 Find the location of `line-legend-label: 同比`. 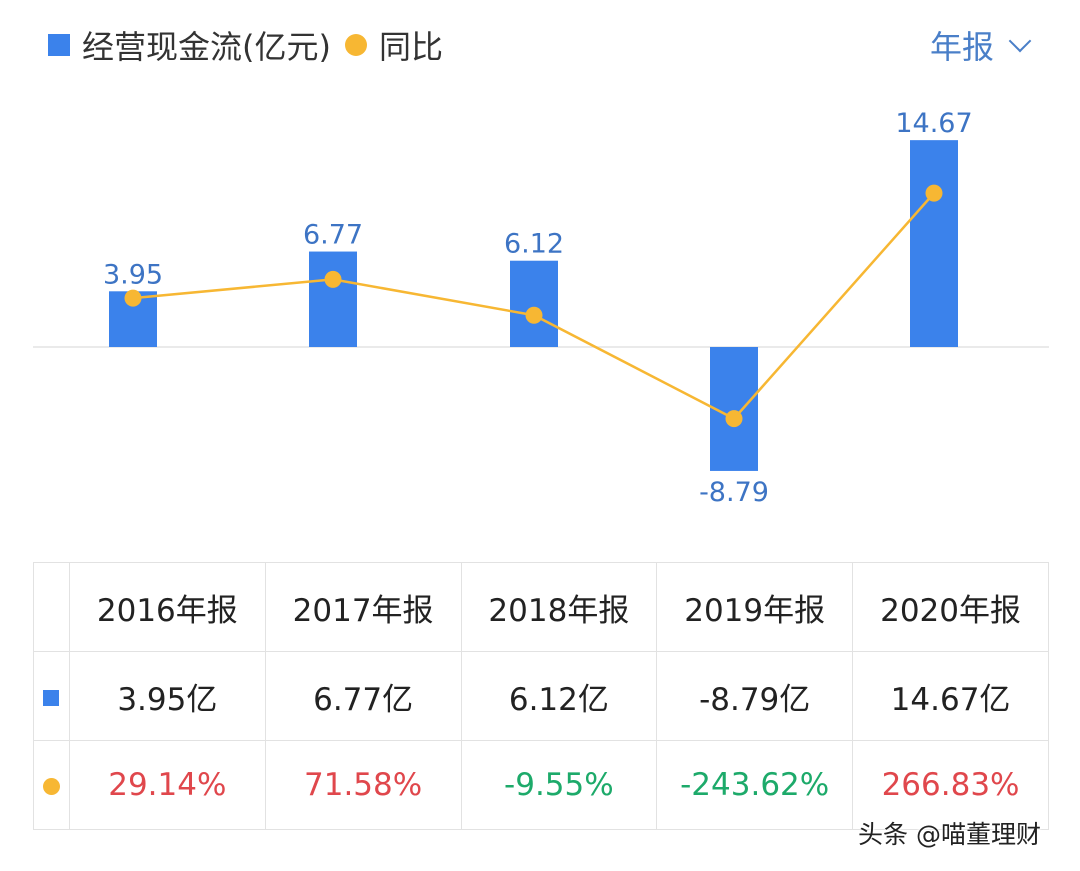

line-legend-label: 同比 is located at coordinates (410, 47).